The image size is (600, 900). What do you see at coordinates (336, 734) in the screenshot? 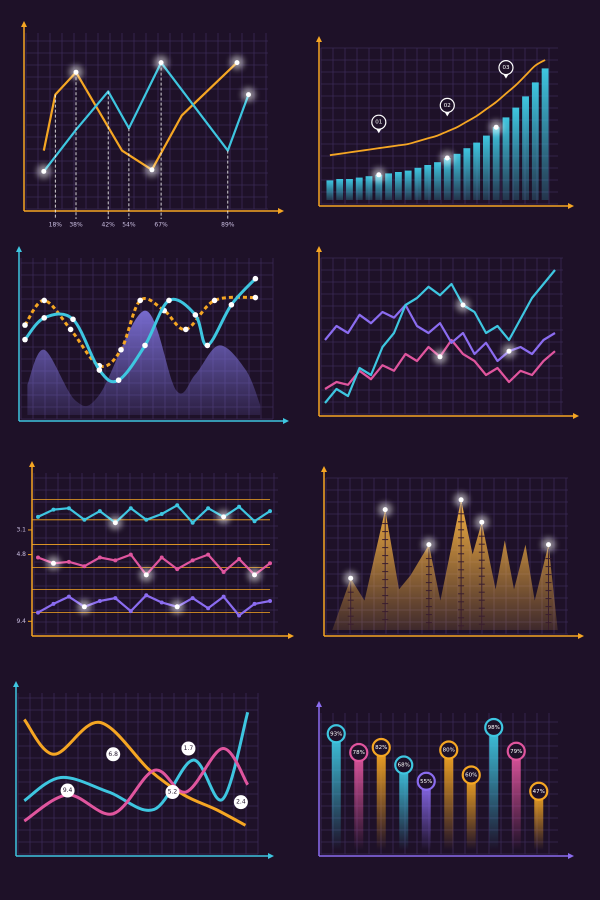
I see `value-label: 93%` at bounding box center [336, 734].